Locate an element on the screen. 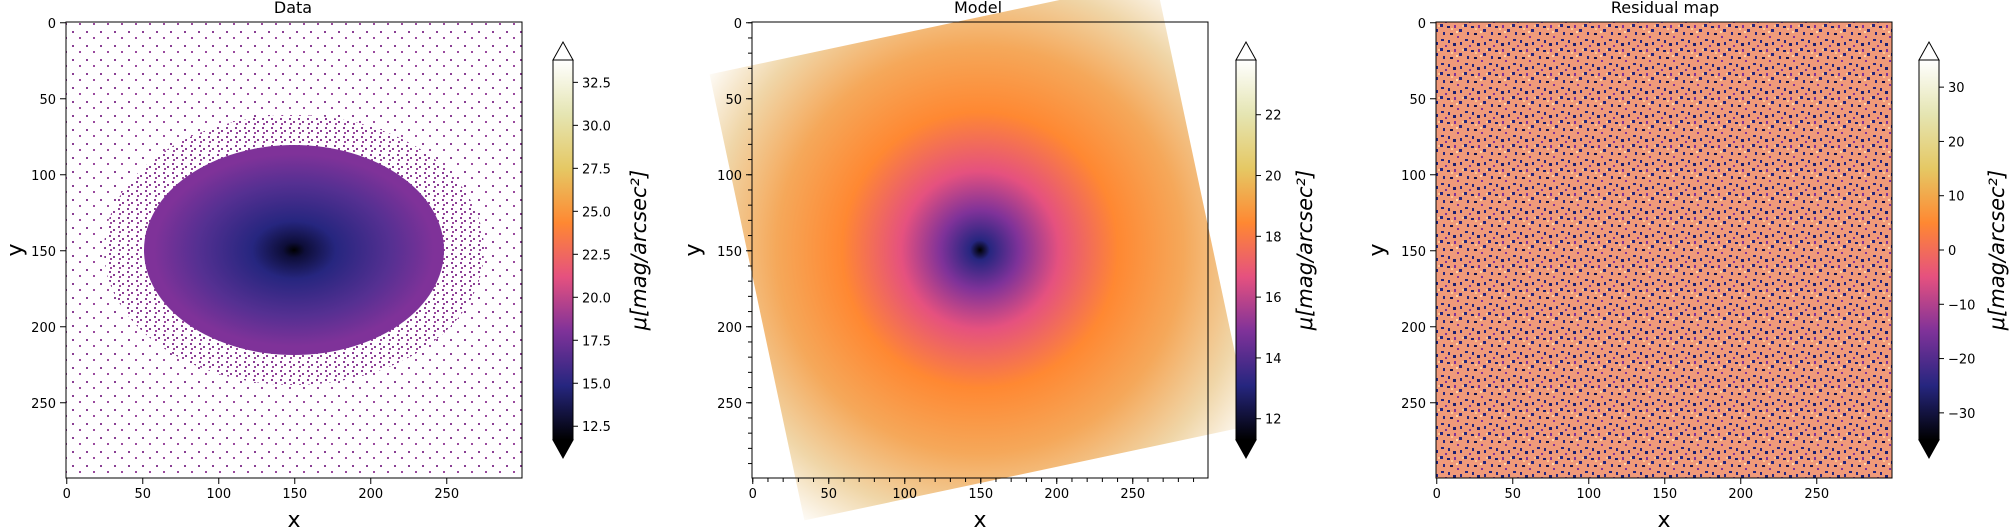 The width and height of the screenshot is (2016, 532). colorbar-tick-label: 12 is located at coordinates (1273, 420).